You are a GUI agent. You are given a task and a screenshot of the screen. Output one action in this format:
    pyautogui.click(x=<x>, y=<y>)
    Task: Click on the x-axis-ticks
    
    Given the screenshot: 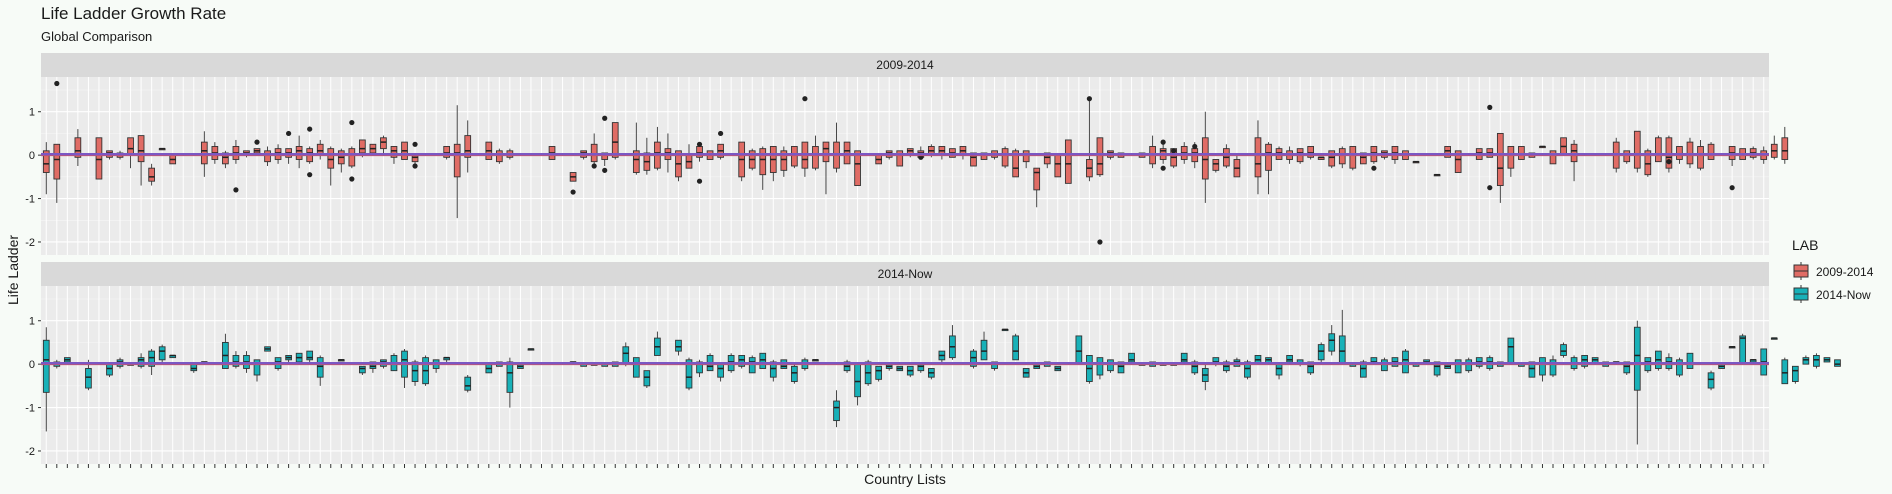 What is the action you would take?
    pyautogui.click(x=905, y=466)
    